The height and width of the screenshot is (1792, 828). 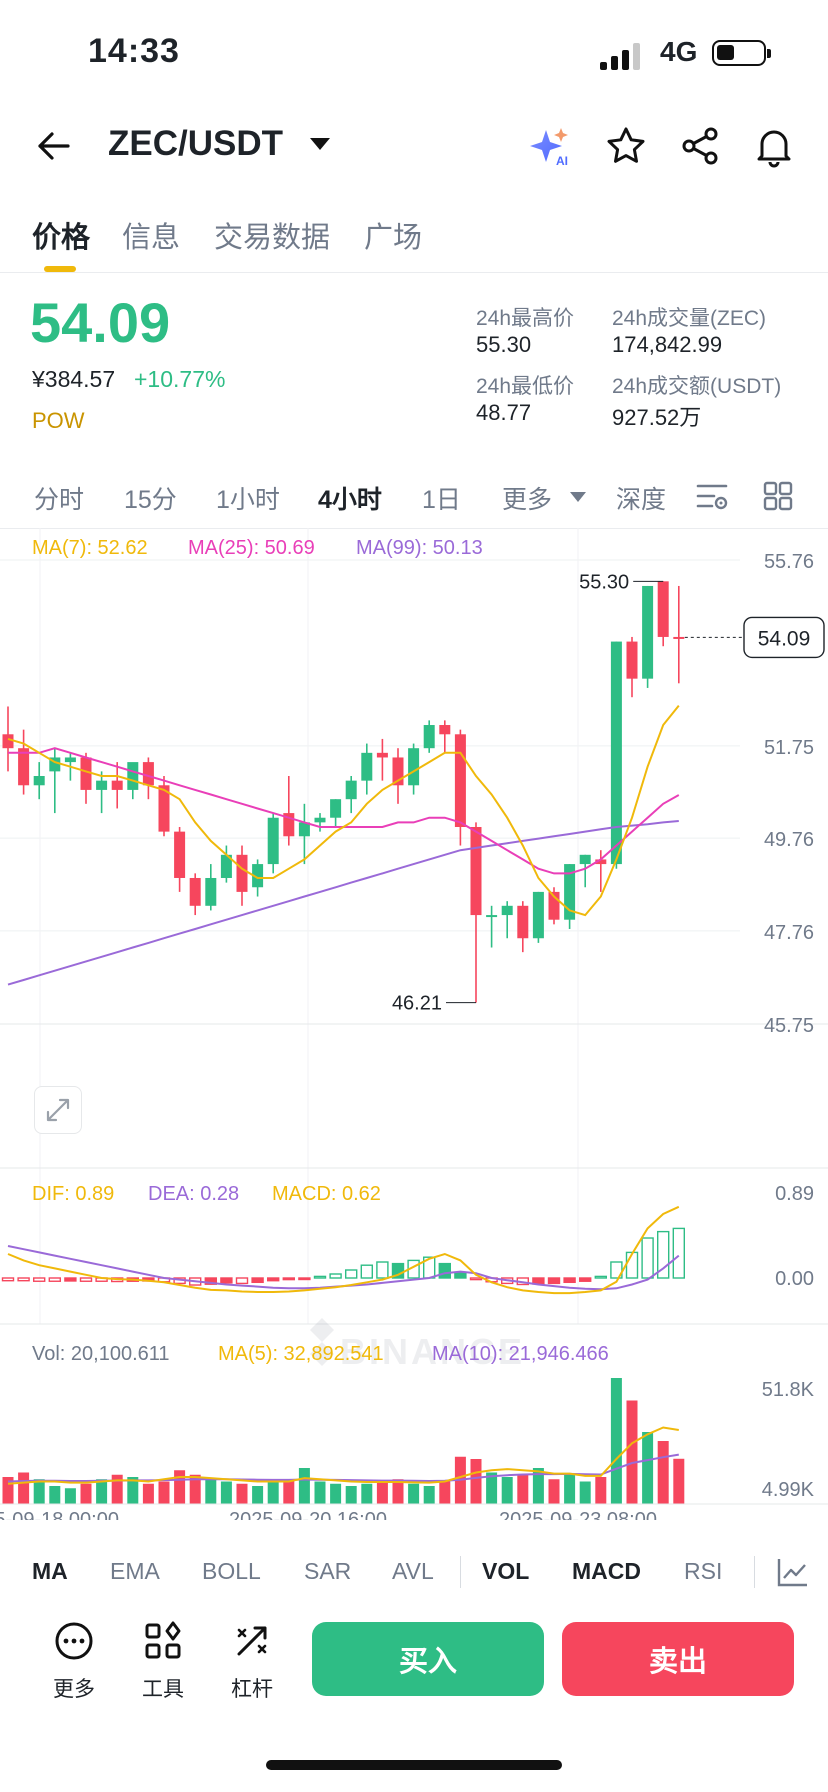 I want to click on pair-title: ZEC/USDT, so click(x=195, y=143).